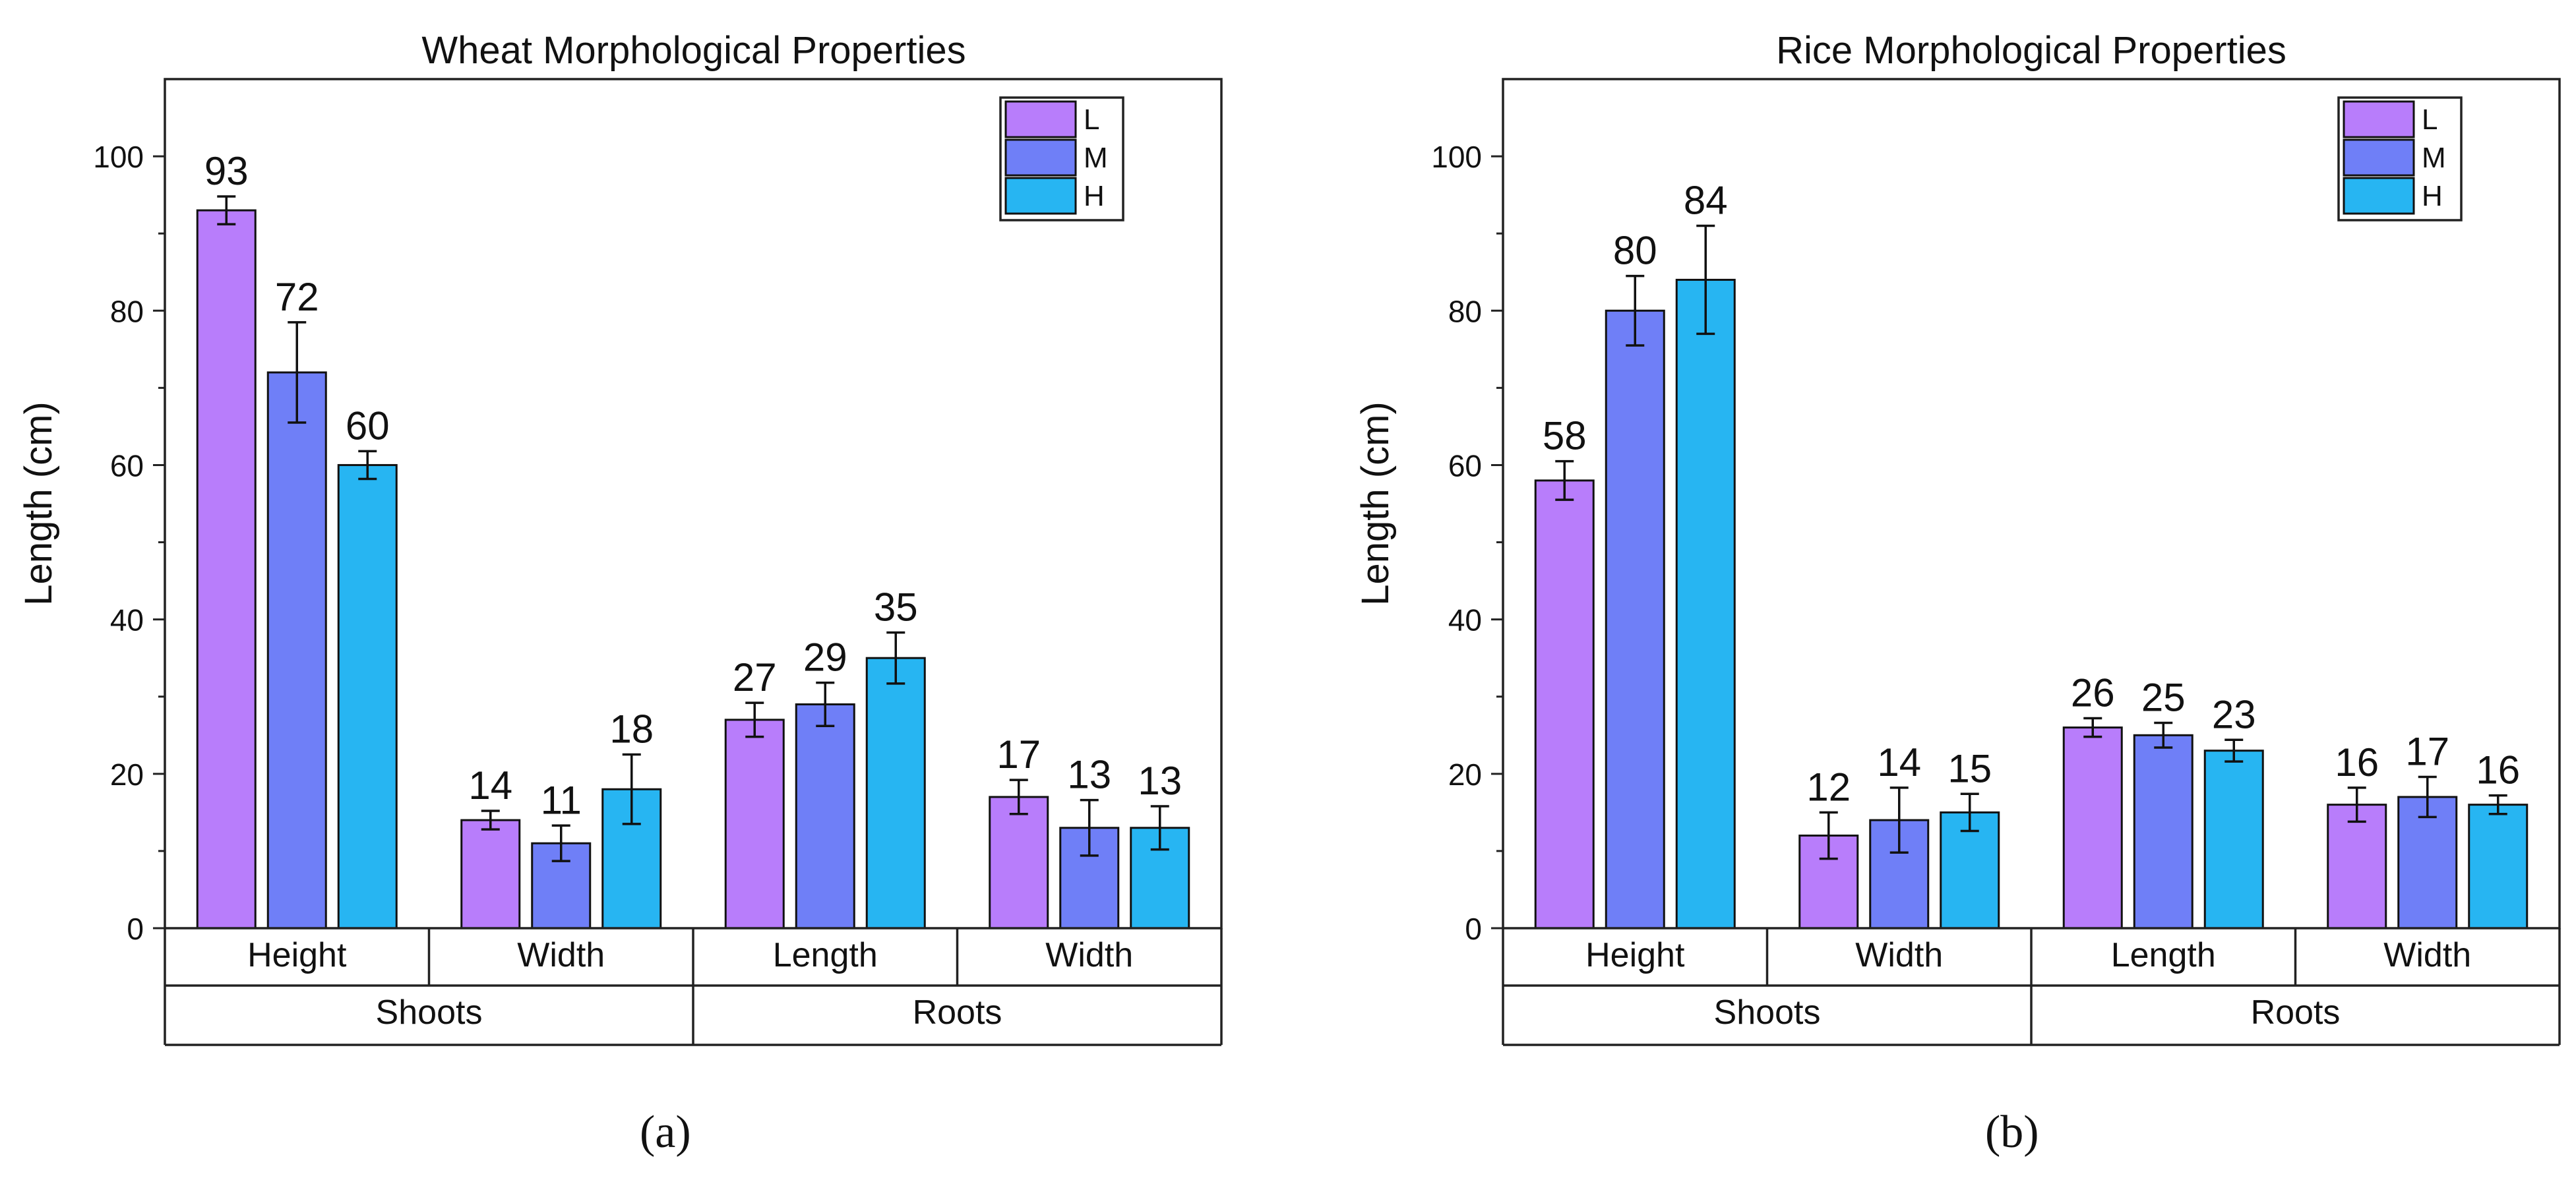 Image resolution: width=2576 pixels, height=1182 pixels. I want to click on data-label: 27, so click(755, 677).